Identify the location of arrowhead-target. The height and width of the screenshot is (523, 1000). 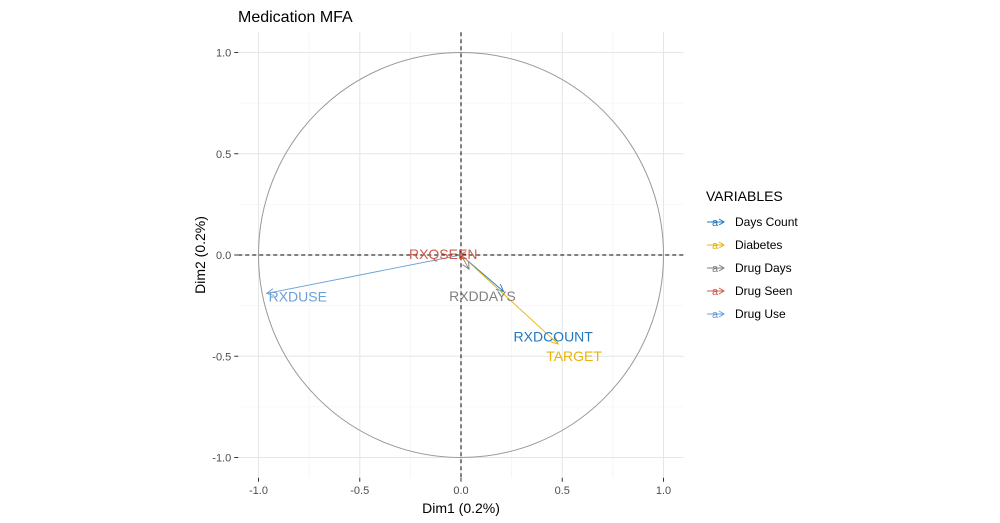
(554, 340).